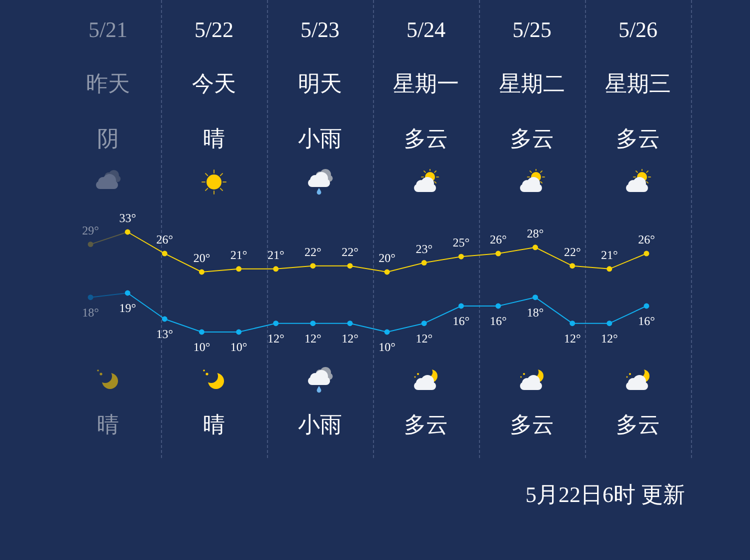  Describe the element at coordinates (426, 84) in the screenshot. I see `text: 星期一` at that location.